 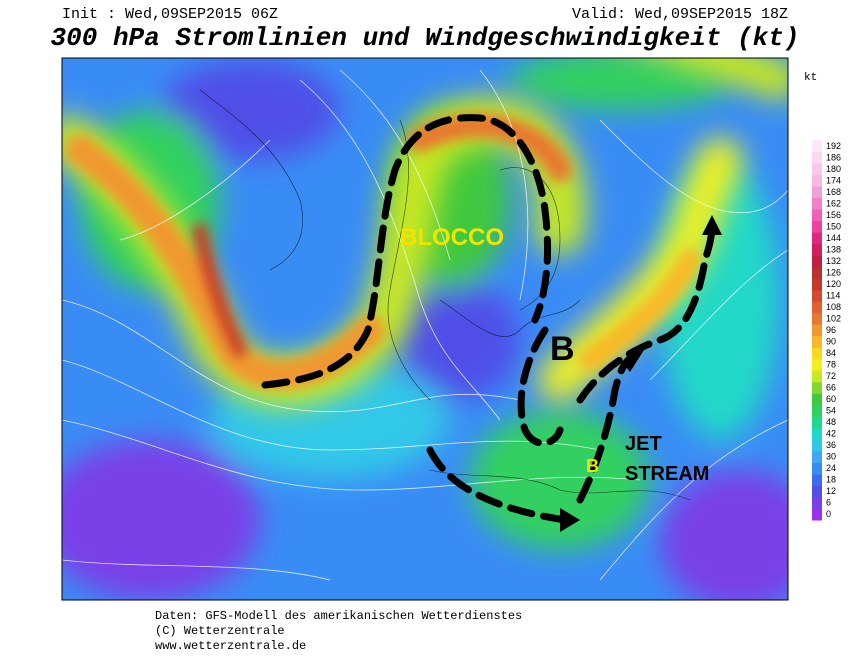 I want to click on colorbar-label: 24, so click(x=831, y=468).